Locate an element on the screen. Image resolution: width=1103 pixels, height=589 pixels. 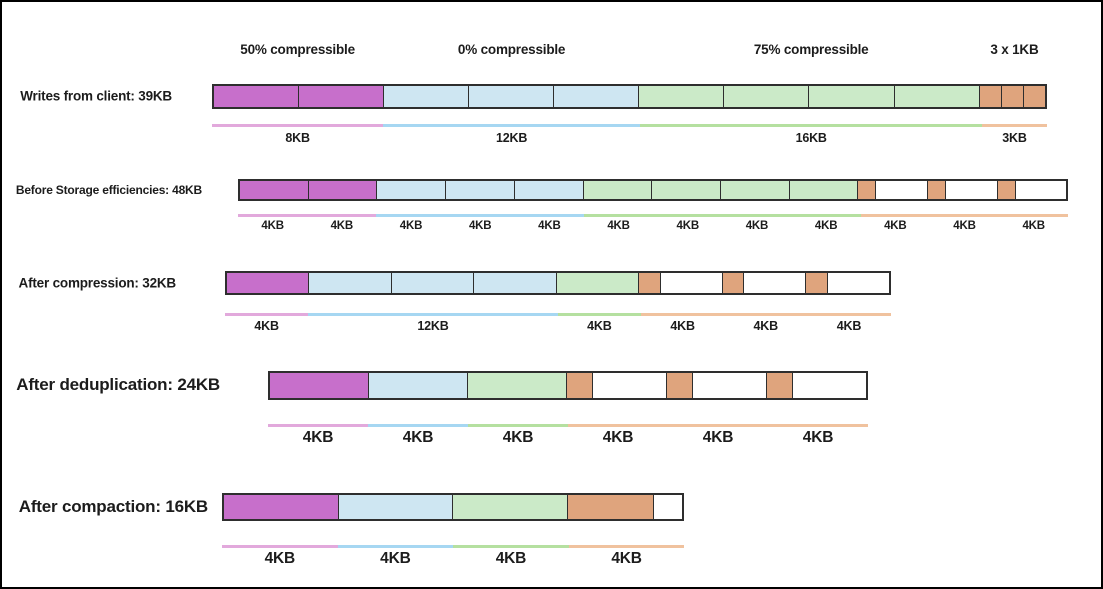
underline-after-compaction is located at coordinates (453, 546).